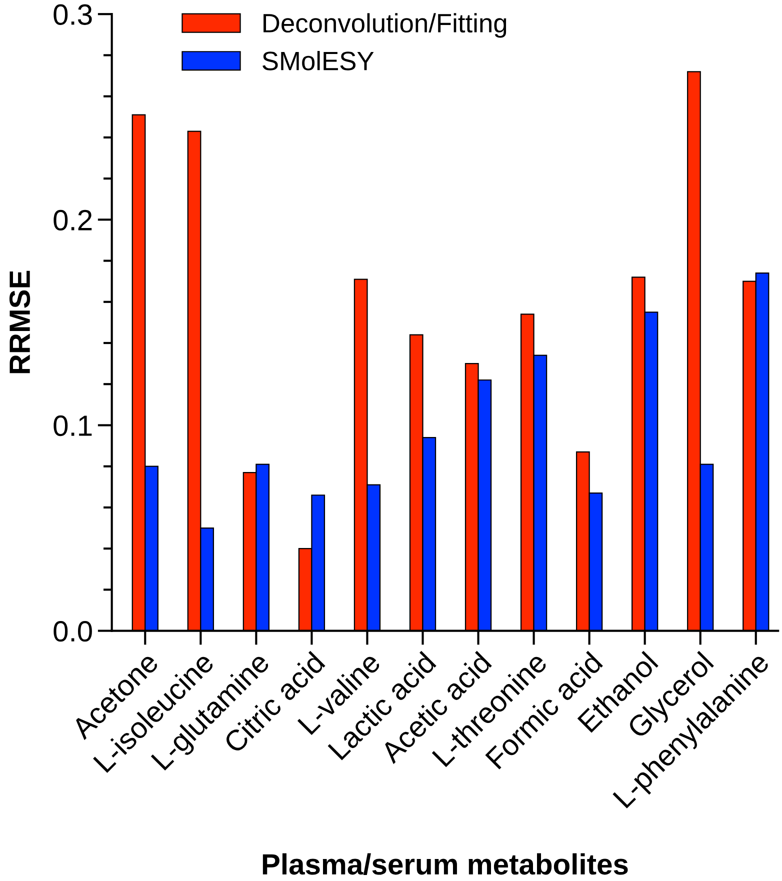 The width and height of the screenshot is (782, 881). What do you see at coordinates (385, 25) in the screenshot?
I see `legend-label: Deconvolution/Fitting` at bounding box center [385, 25].